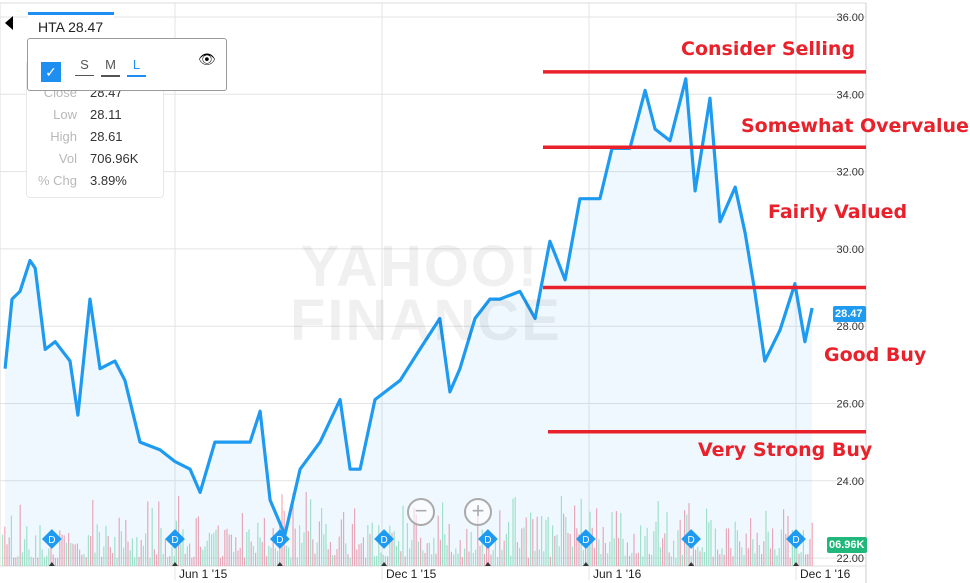  What do you see at coordinates (421, 512) in the screenshot?
I see `zoom-out-button: −` at bounding box center [421, 512].